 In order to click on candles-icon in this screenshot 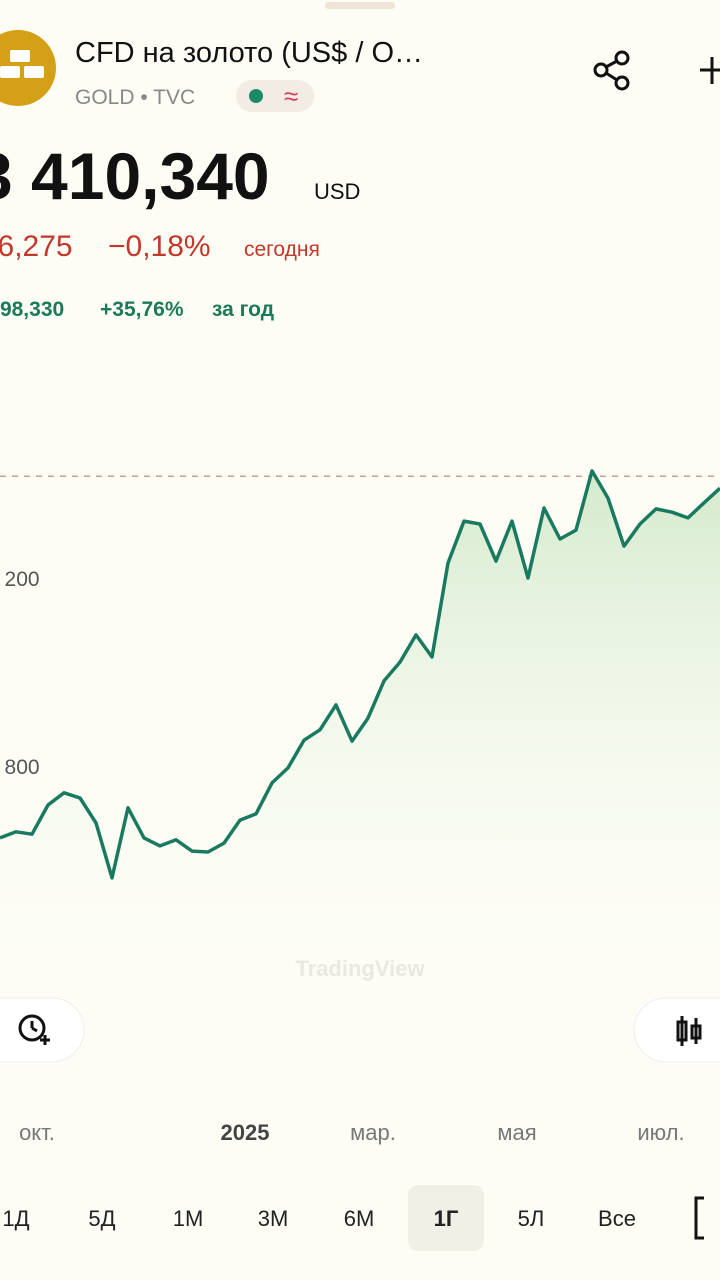, I will do `click(689, 1031)`.